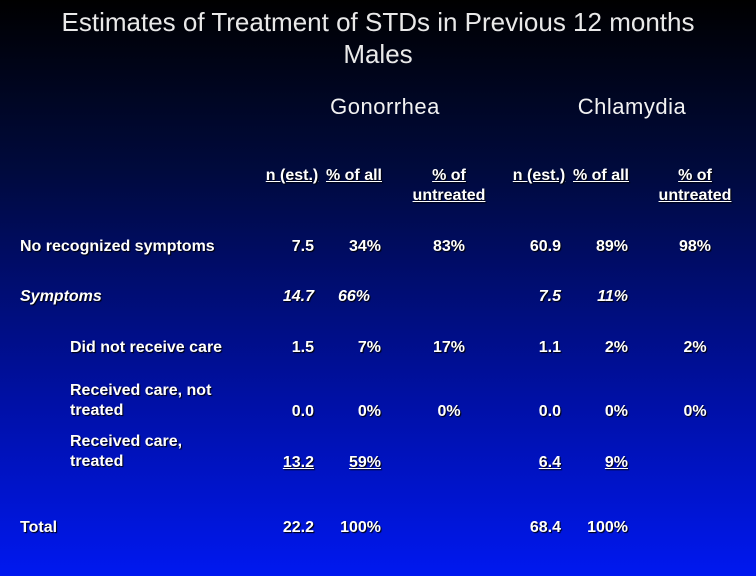  I want to click on cell-gonorrhea-n: 13.2, so click(298, 462).